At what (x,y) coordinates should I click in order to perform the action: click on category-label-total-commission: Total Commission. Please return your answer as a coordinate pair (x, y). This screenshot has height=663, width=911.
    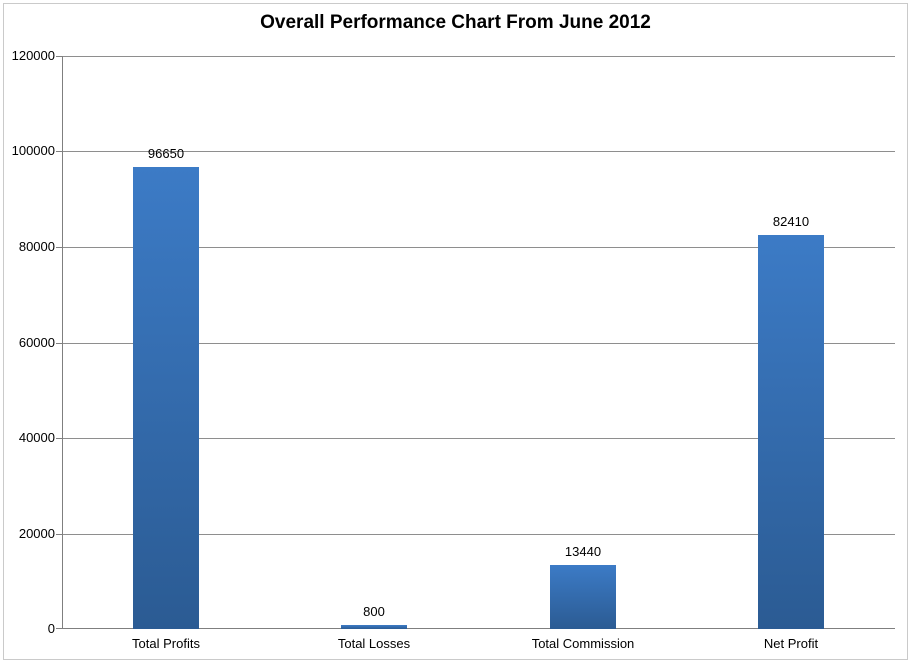
    Looking at the image, I should click on (583, 643).